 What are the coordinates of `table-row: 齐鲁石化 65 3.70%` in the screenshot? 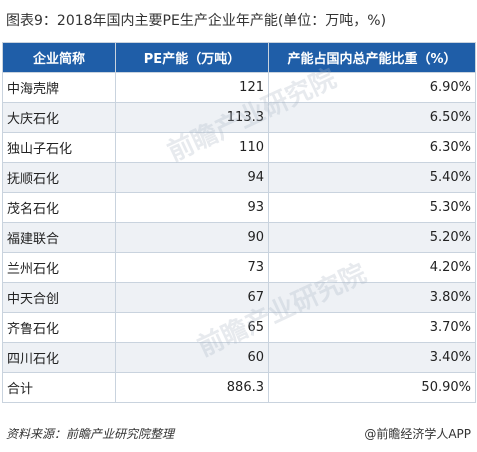 It's located at (239, 327).